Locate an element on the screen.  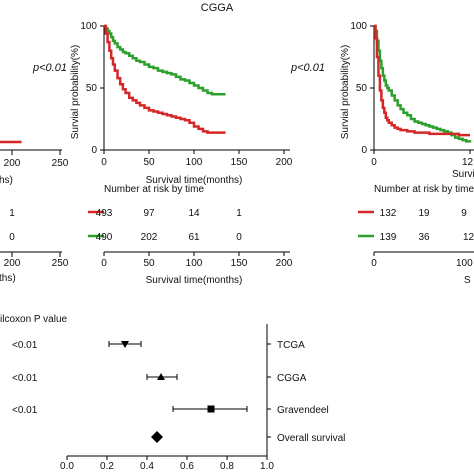
right-risk-title: Number at risk by time is located at coordinates (424, 189).